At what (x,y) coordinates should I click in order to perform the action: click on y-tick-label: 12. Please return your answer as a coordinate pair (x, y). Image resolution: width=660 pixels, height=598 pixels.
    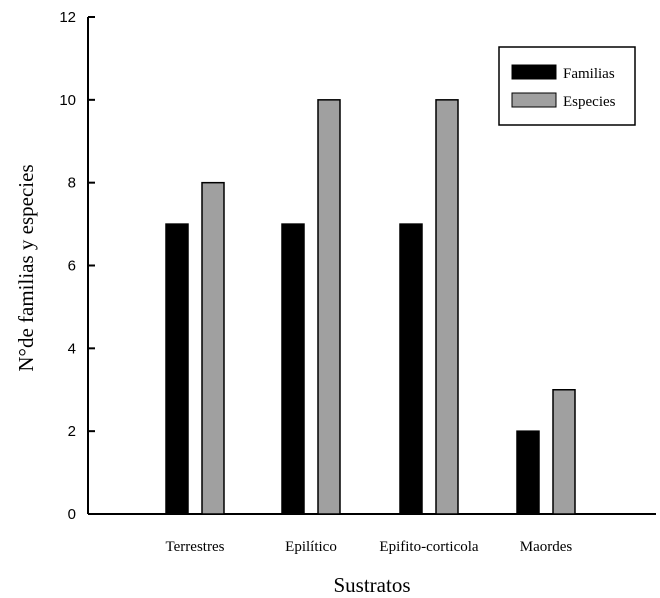
    Looking at the image, I should click on (67, 17).